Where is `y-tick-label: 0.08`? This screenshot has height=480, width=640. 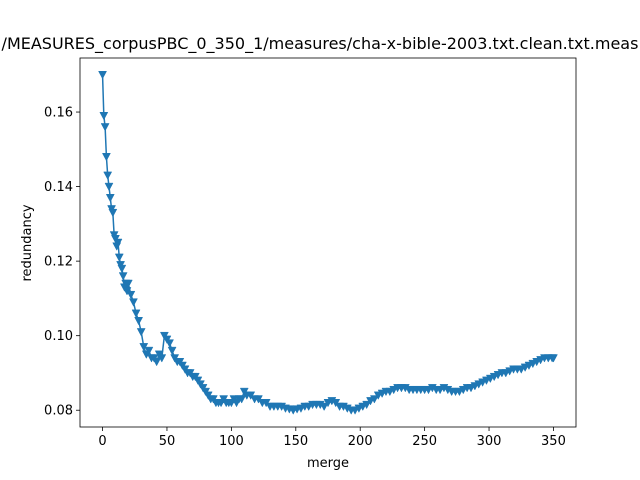
y-tick-label: 0.08 is located at coordinates (58, 411).